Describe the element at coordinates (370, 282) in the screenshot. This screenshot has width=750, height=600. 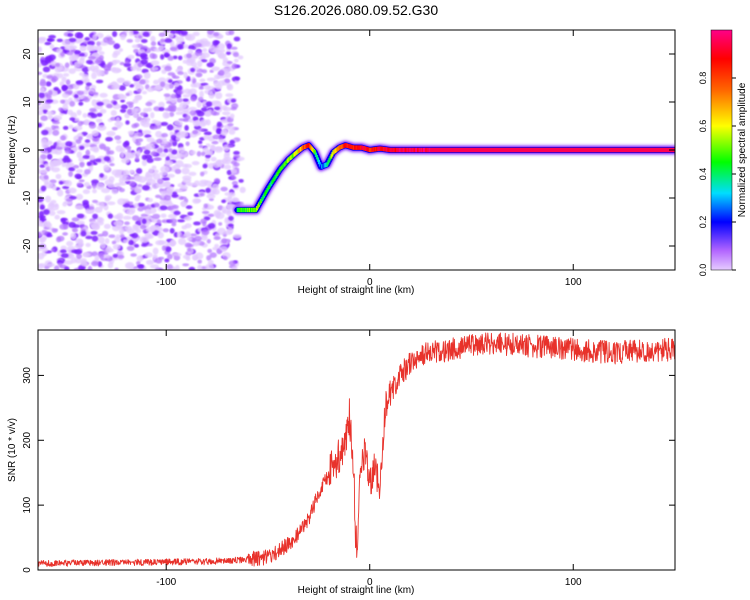
I see `spectrogram-x-tick-label: 0` at that location.